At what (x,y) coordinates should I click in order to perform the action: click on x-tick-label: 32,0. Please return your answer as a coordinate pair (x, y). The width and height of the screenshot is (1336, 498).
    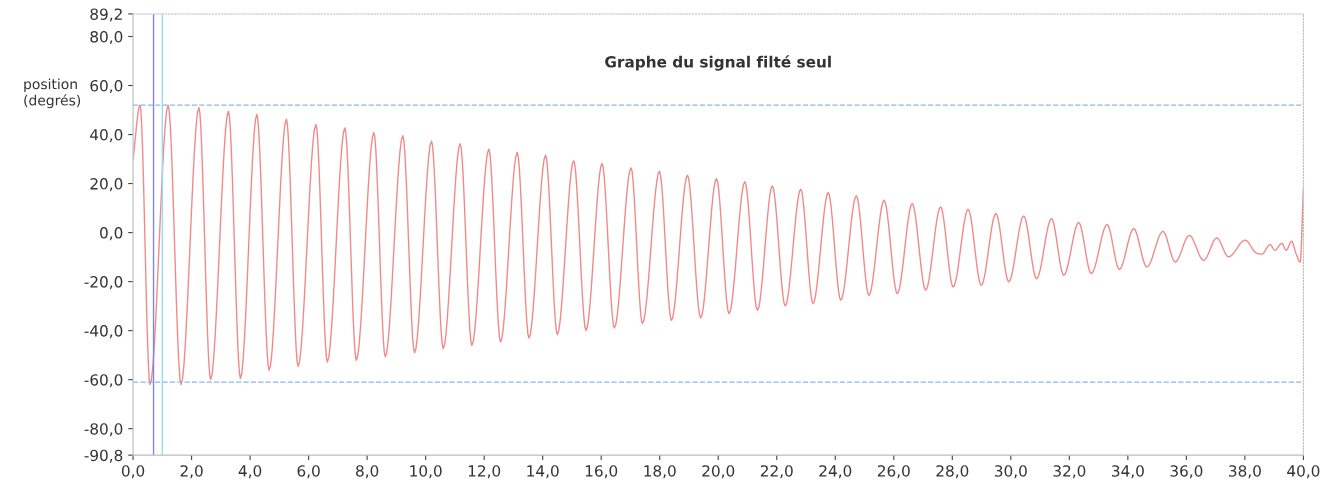
    Looking at the image, I should click on (1069, 472).